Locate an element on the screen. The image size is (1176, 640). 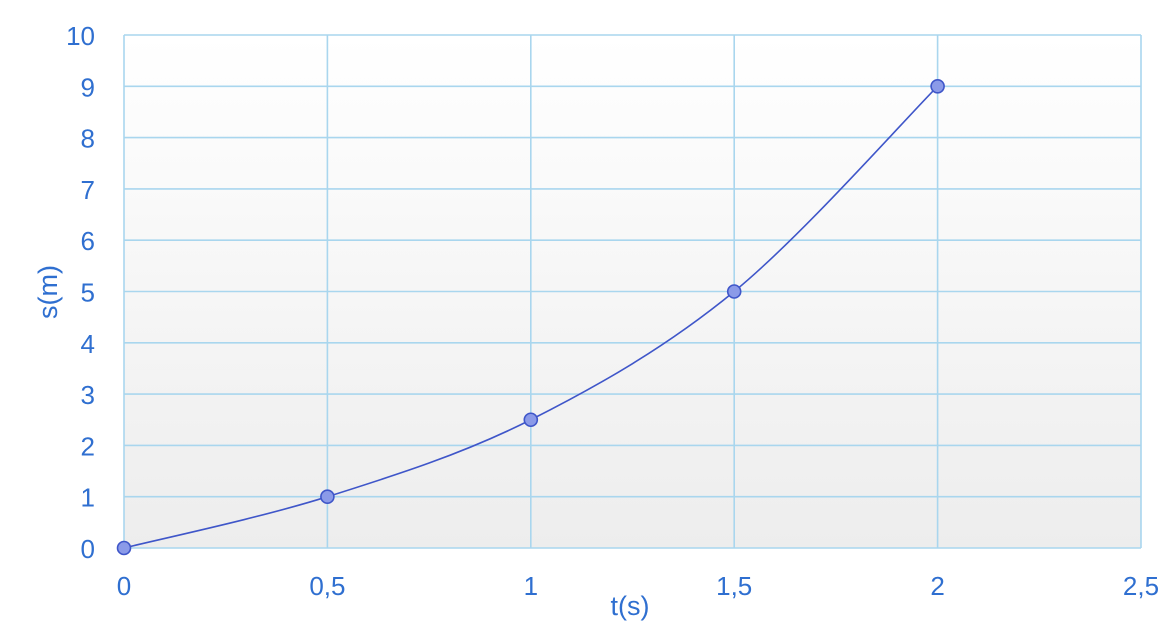
y-tick-label: 5 is located at coordinates (88, 293).